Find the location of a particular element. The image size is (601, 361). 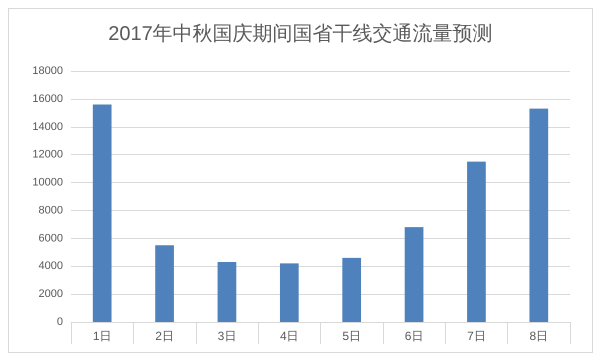

chart-title: 2017年中秋国庆期间国省干线交通流量预测 is located at coordinates (300, 34).